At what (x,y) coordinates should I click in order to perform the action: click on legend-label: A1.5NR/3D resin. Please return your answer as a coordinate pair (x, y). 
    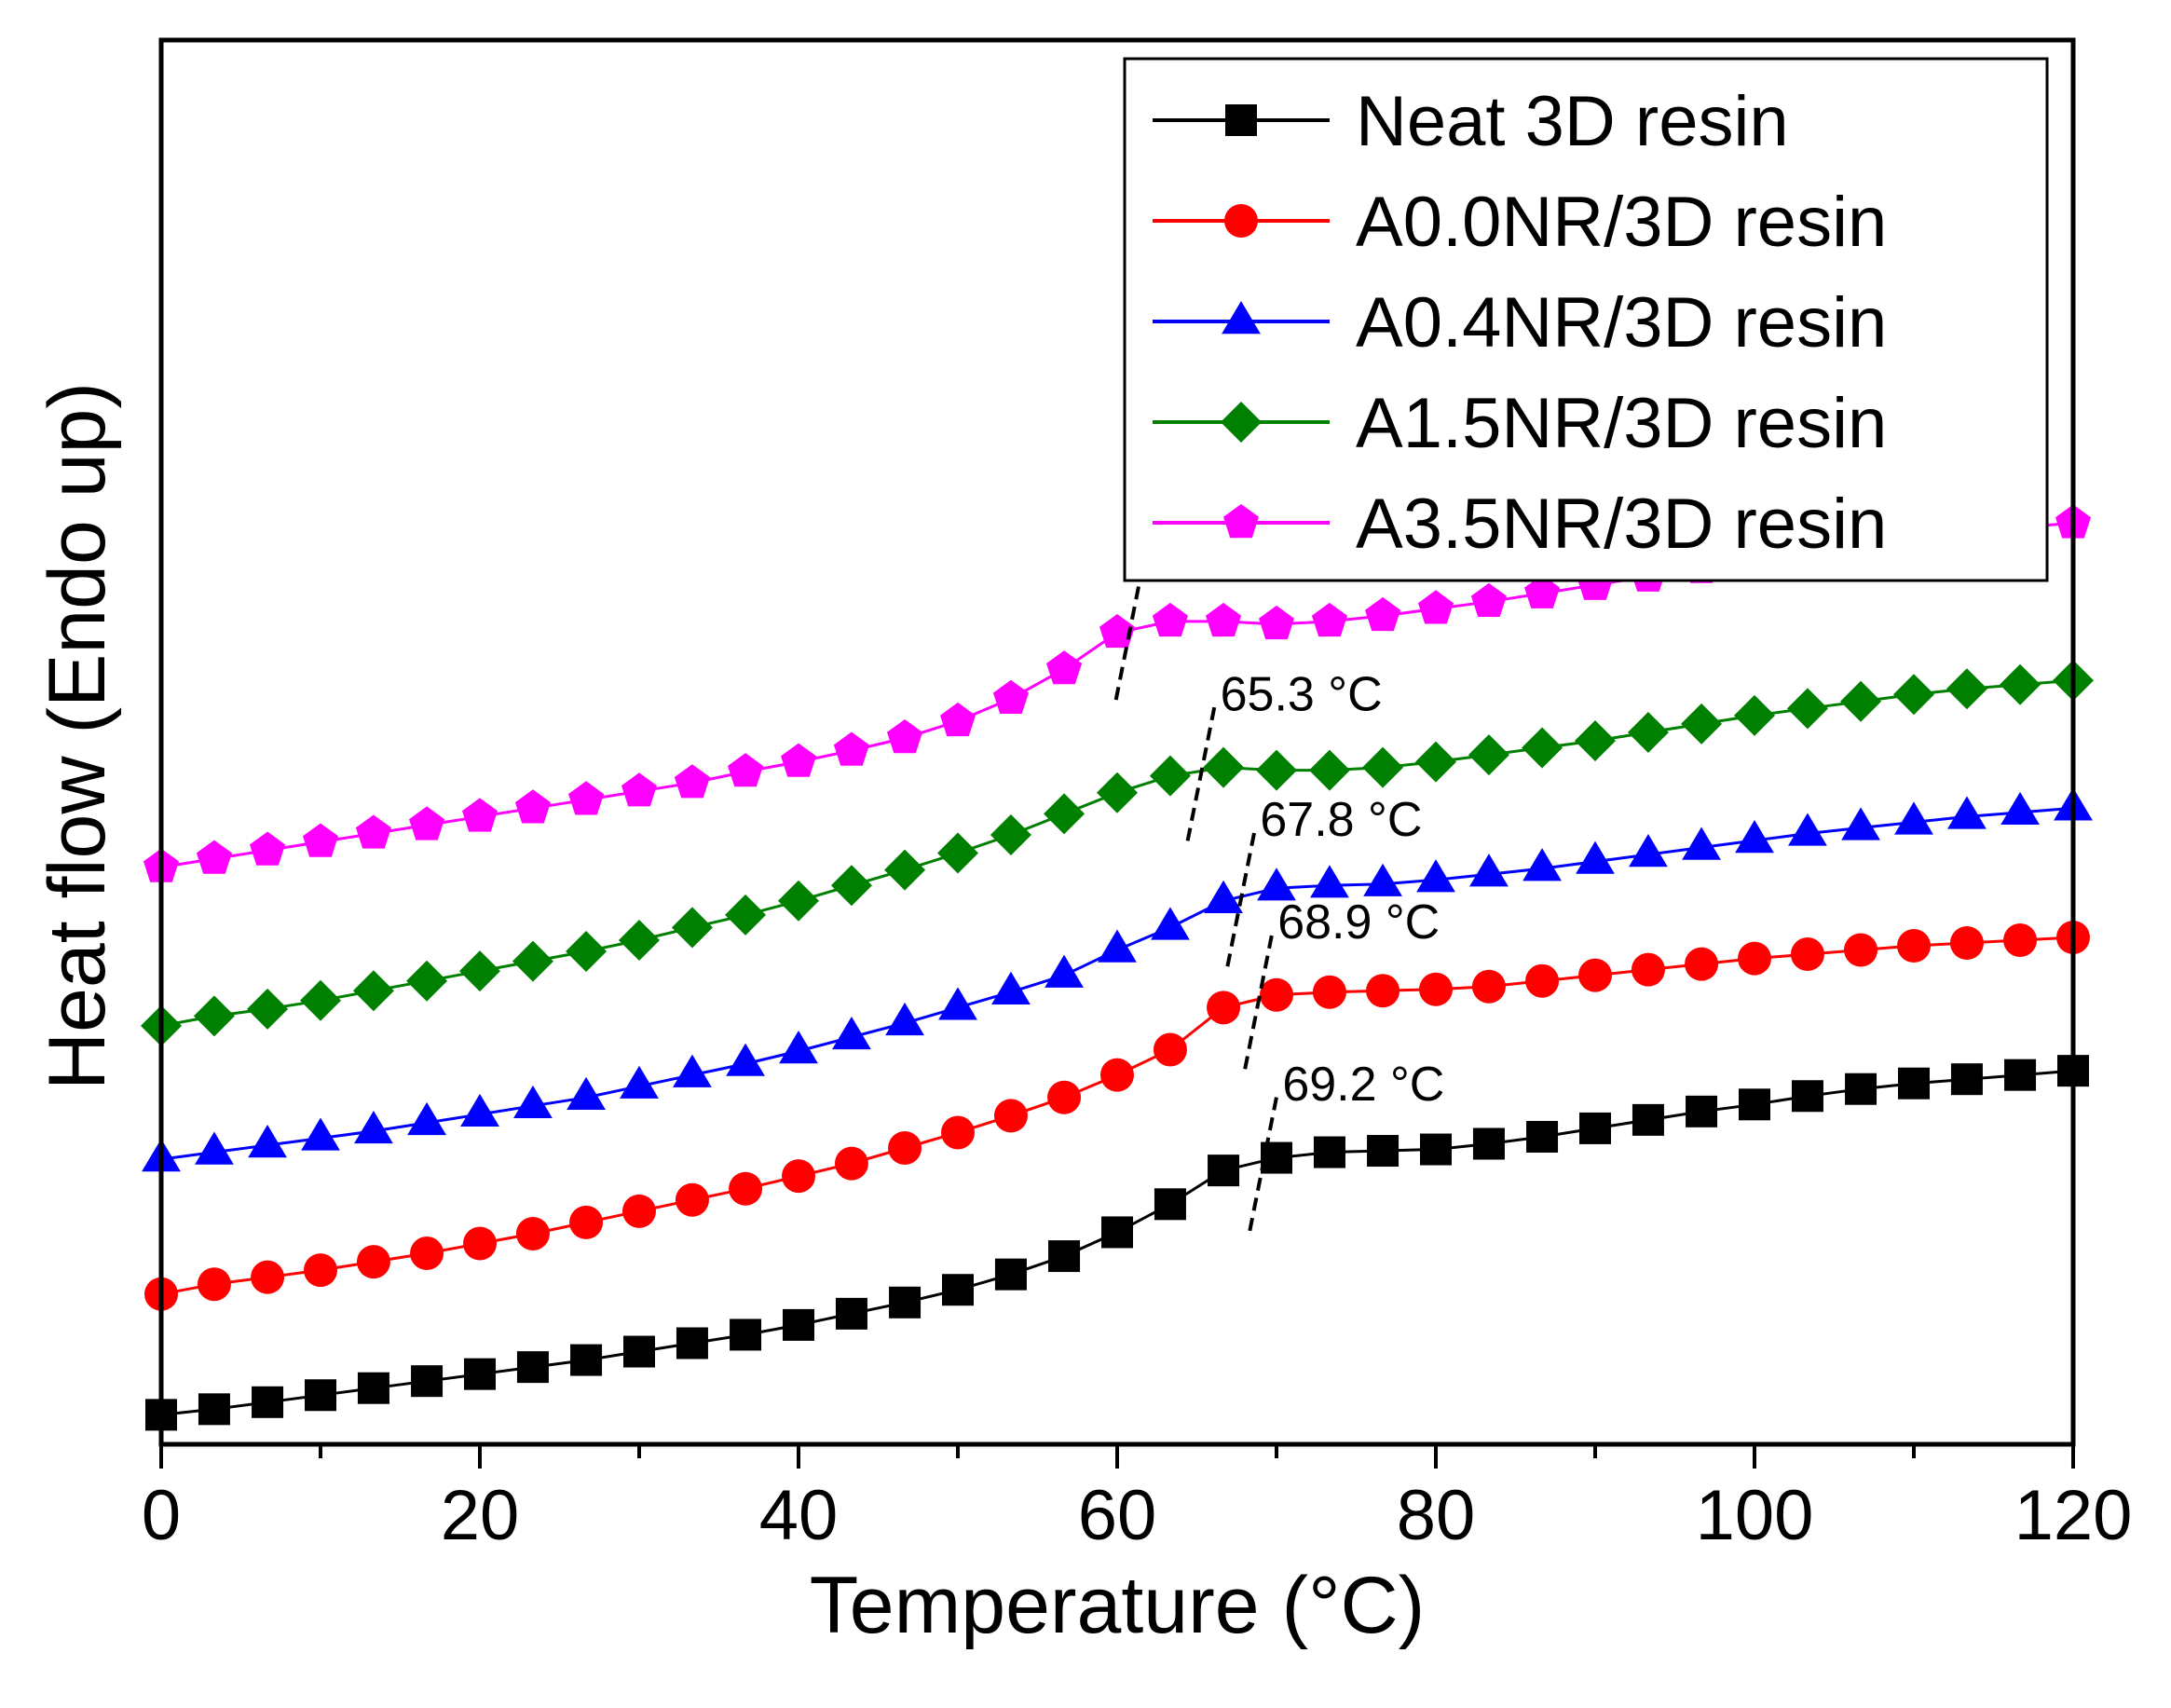
    Looking at the image, I should click on (1621, 423).